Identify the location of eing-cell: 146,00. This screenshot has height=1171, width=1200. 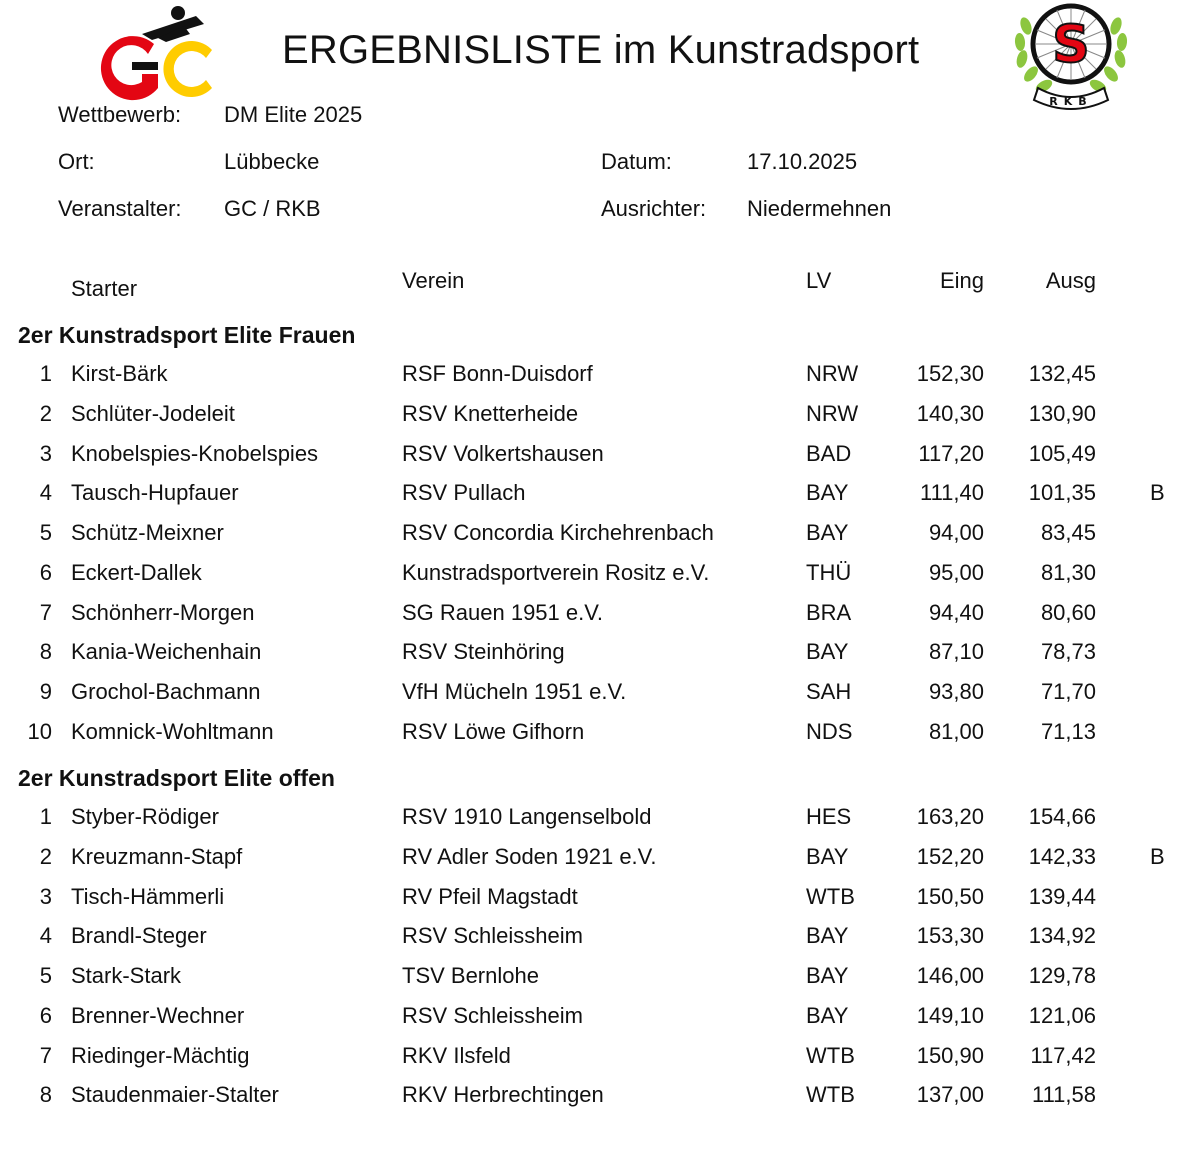
(950, 975).